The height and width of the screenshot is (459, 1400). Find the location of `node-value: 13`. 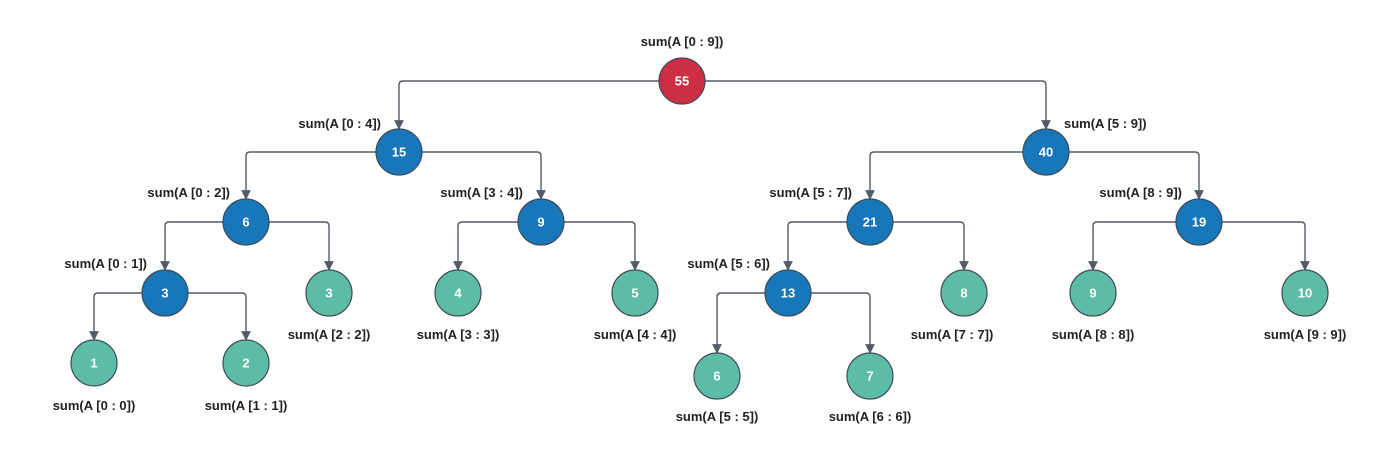

node-value: 13 is located at coordinates (788, 293).